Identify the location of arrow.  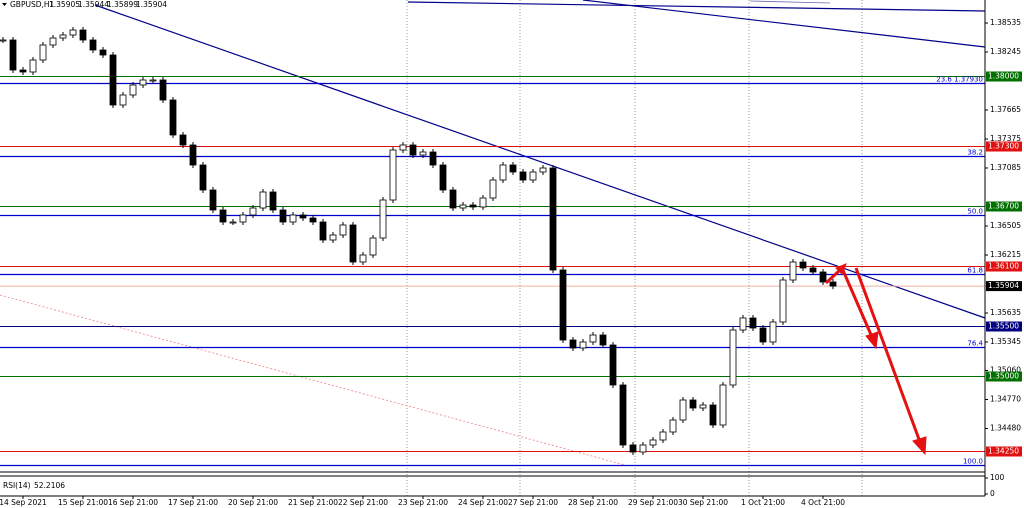
(833, 276).